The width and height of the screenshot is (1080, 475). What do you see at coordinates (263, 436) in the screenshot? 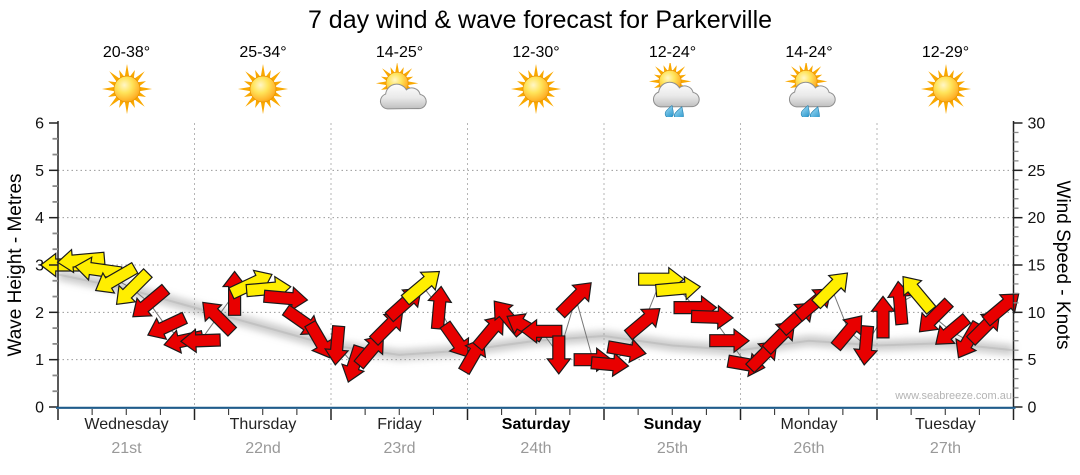
I see `day-label: Thursday 22nd` at bounding box center [263, 436].